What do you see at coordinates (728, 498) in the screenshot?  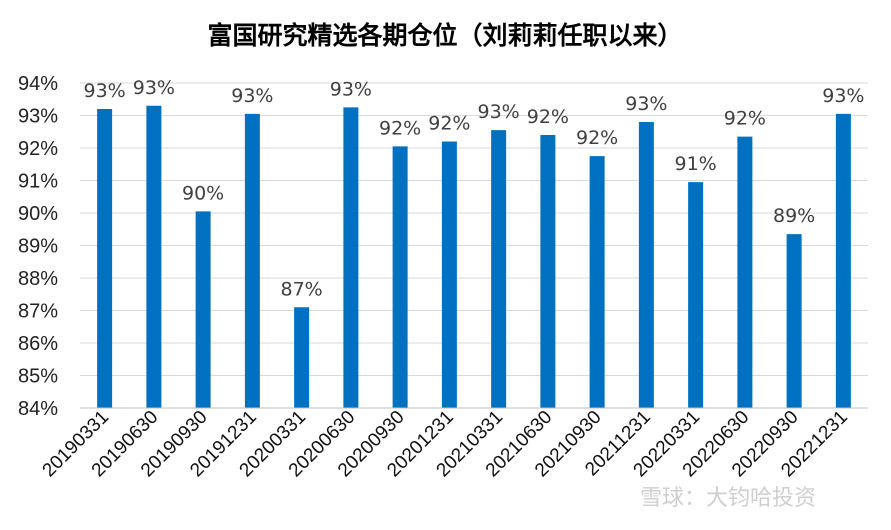 I see `watermark: 雪球：大钧哈投资` at bounding box center [728, 498].